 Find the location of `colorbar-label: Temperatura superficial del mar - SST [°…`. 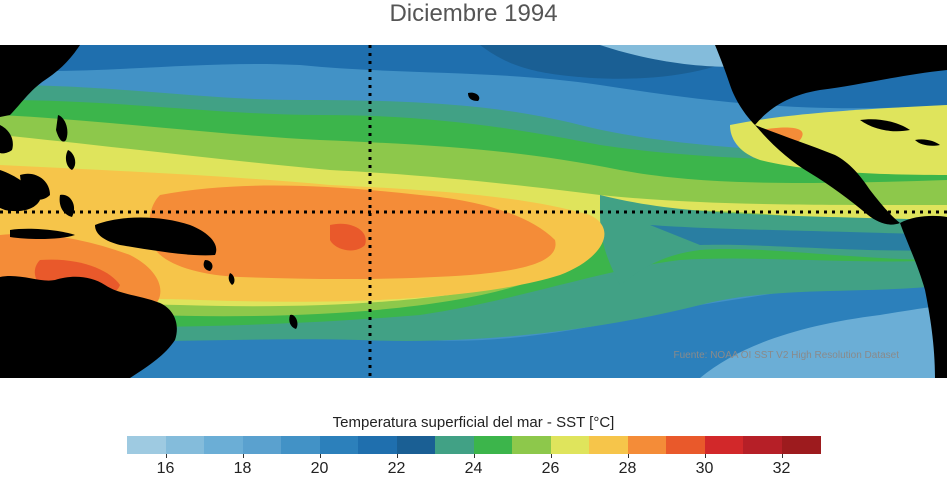

colorbar-label: Temperatura superficial del mar - SST [°… is located at coordinates (473, 422).